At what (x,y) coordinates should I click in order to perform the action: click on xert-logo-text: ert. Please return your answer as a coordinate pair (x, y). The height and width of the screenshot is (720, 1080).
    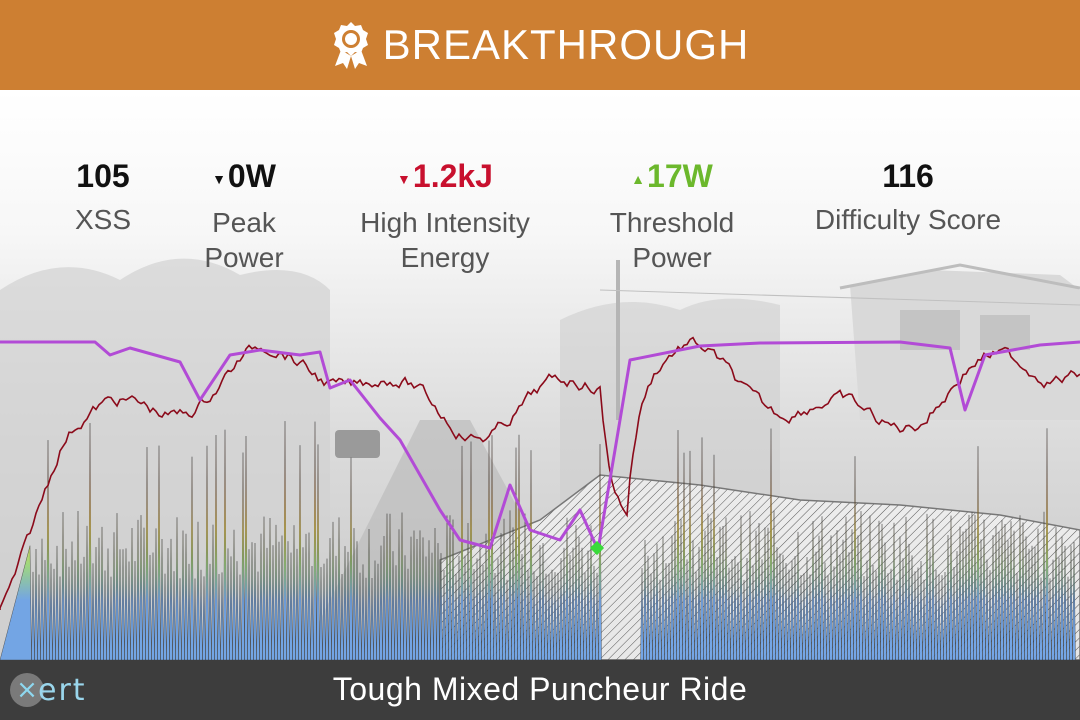
    Looking at the image, I should click on (62, 690).